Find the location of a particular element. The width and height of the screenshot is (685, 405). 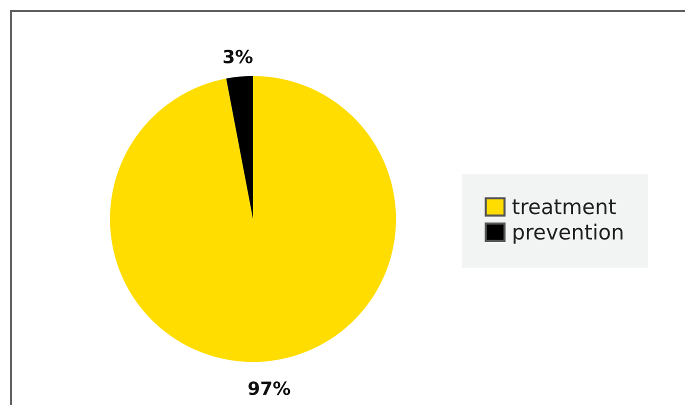

legend-label: prevention is located at coordinates (568, 234).